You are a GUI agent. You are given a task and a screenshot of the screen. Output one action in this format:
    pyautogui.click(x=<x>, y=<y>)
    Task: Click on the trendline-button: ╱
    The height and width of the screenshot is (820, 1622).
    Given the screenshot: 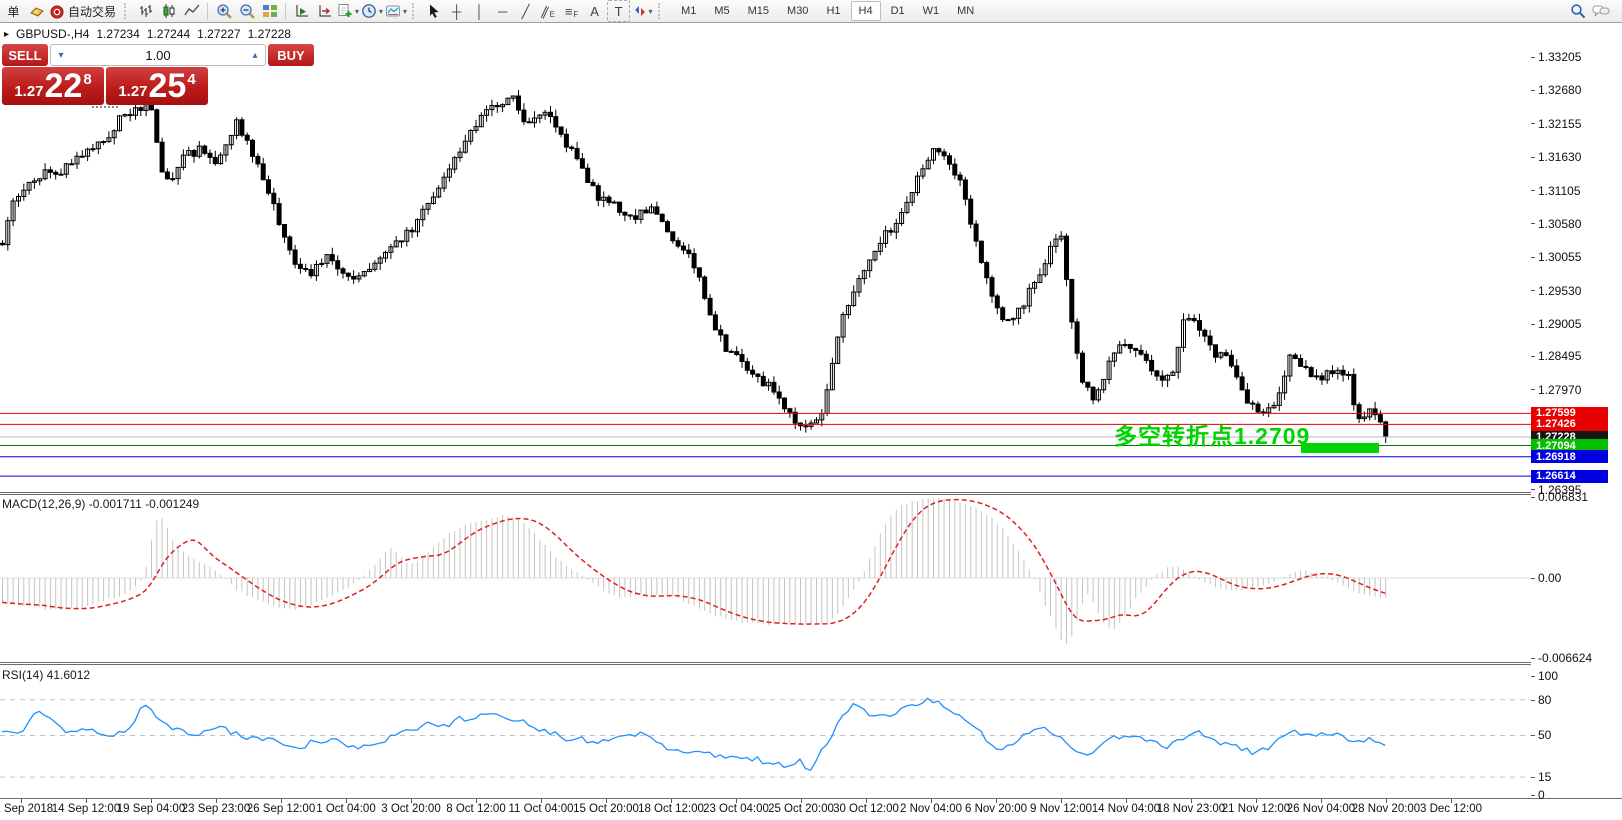 What is the action you would take?
    pyautogui.click(x=525, y=11)
    